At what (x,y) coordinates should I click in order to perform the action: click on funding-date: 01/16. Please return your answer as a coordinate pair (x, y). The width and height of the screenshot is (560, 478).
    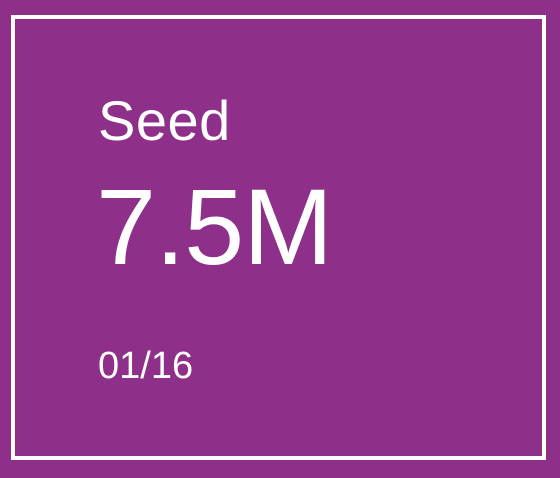
    Looking at the image, I should click on (146, 366).